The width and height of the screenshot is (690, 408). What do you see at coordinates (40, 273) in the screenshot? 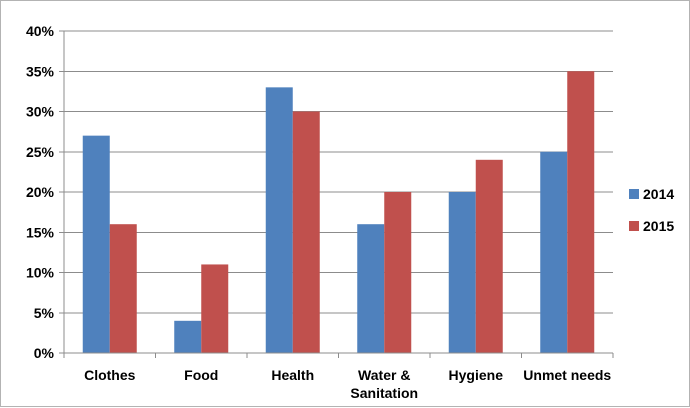
I see `y-tick-label: 10%` at bounding box center [40, 273].